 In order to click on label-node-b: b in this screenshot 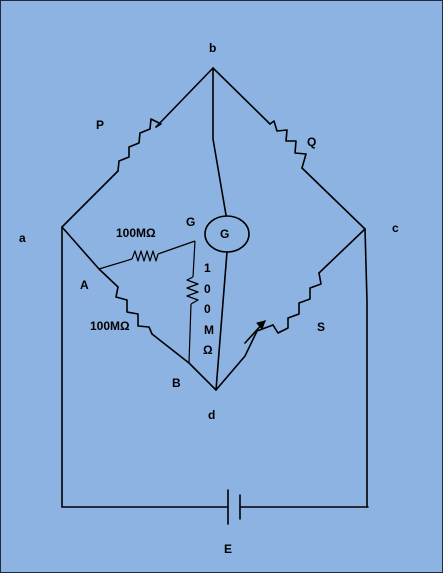, I will do `click(212, 48)`.